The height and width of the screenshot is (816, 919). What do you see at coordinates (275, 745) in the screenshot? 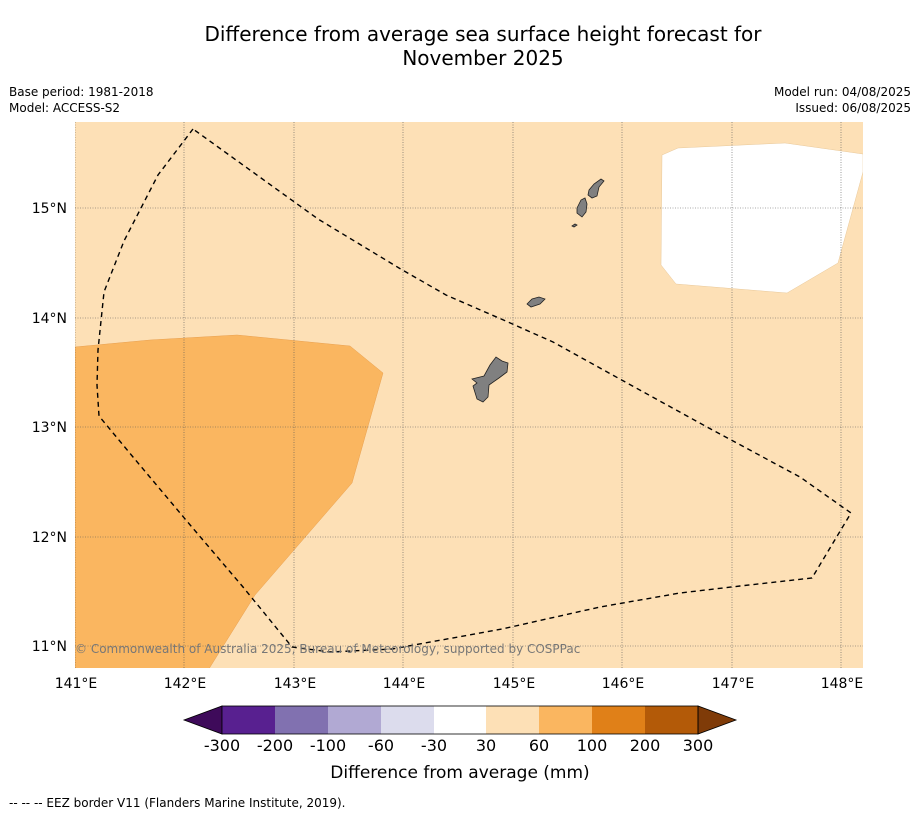
I see `colorbar-tick: -200` at bounding box center [275, 745].